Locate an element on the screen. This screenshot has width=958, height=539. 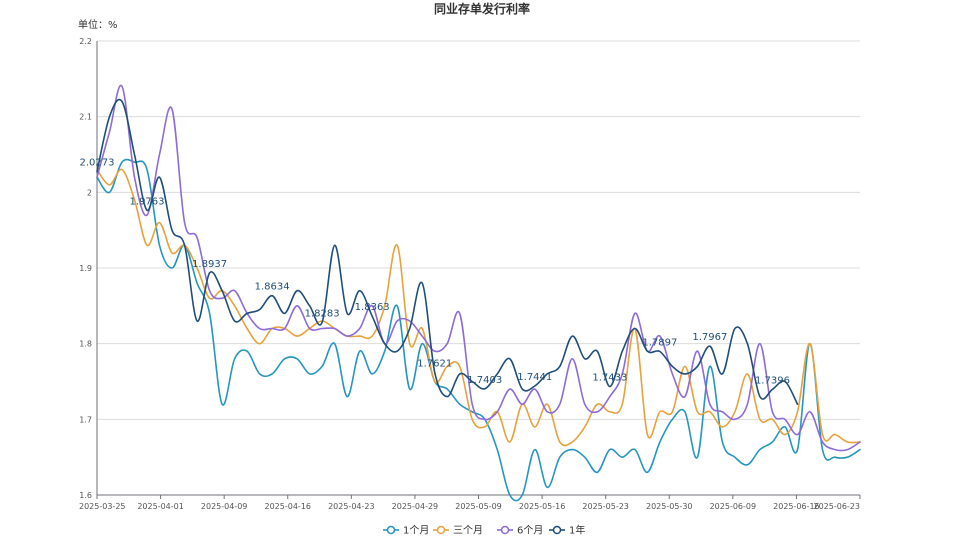
legend-item-1: 三个月 is located at coordinates (458, 531).